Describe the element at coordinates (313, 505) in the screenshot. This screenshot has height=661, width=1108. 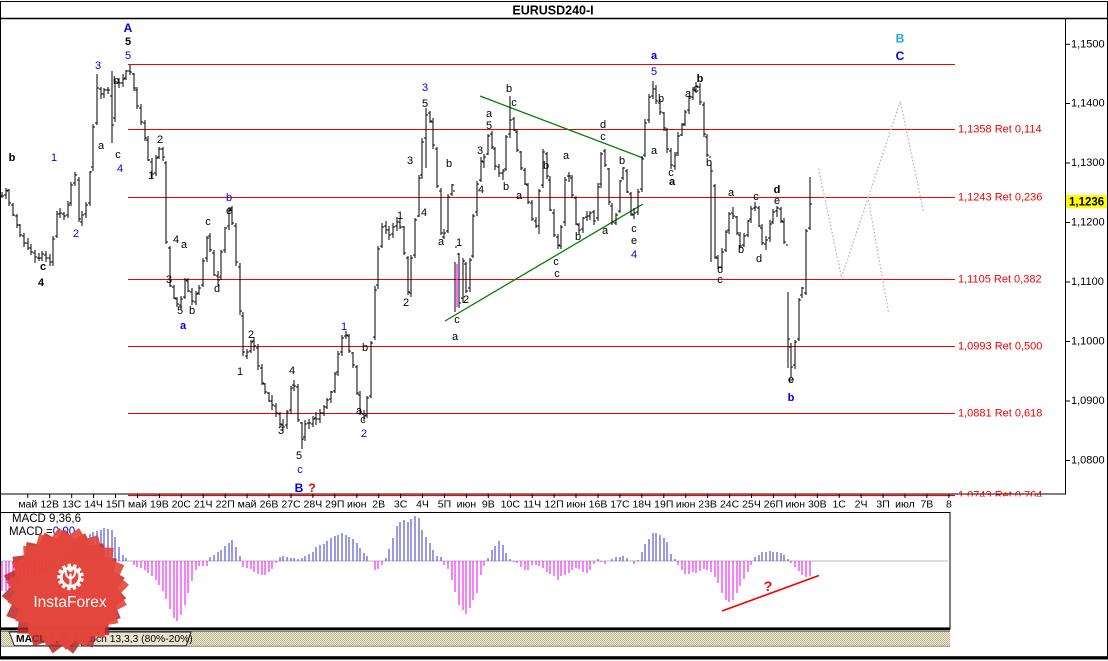
I see `svg-text: 28Ч` at that location.